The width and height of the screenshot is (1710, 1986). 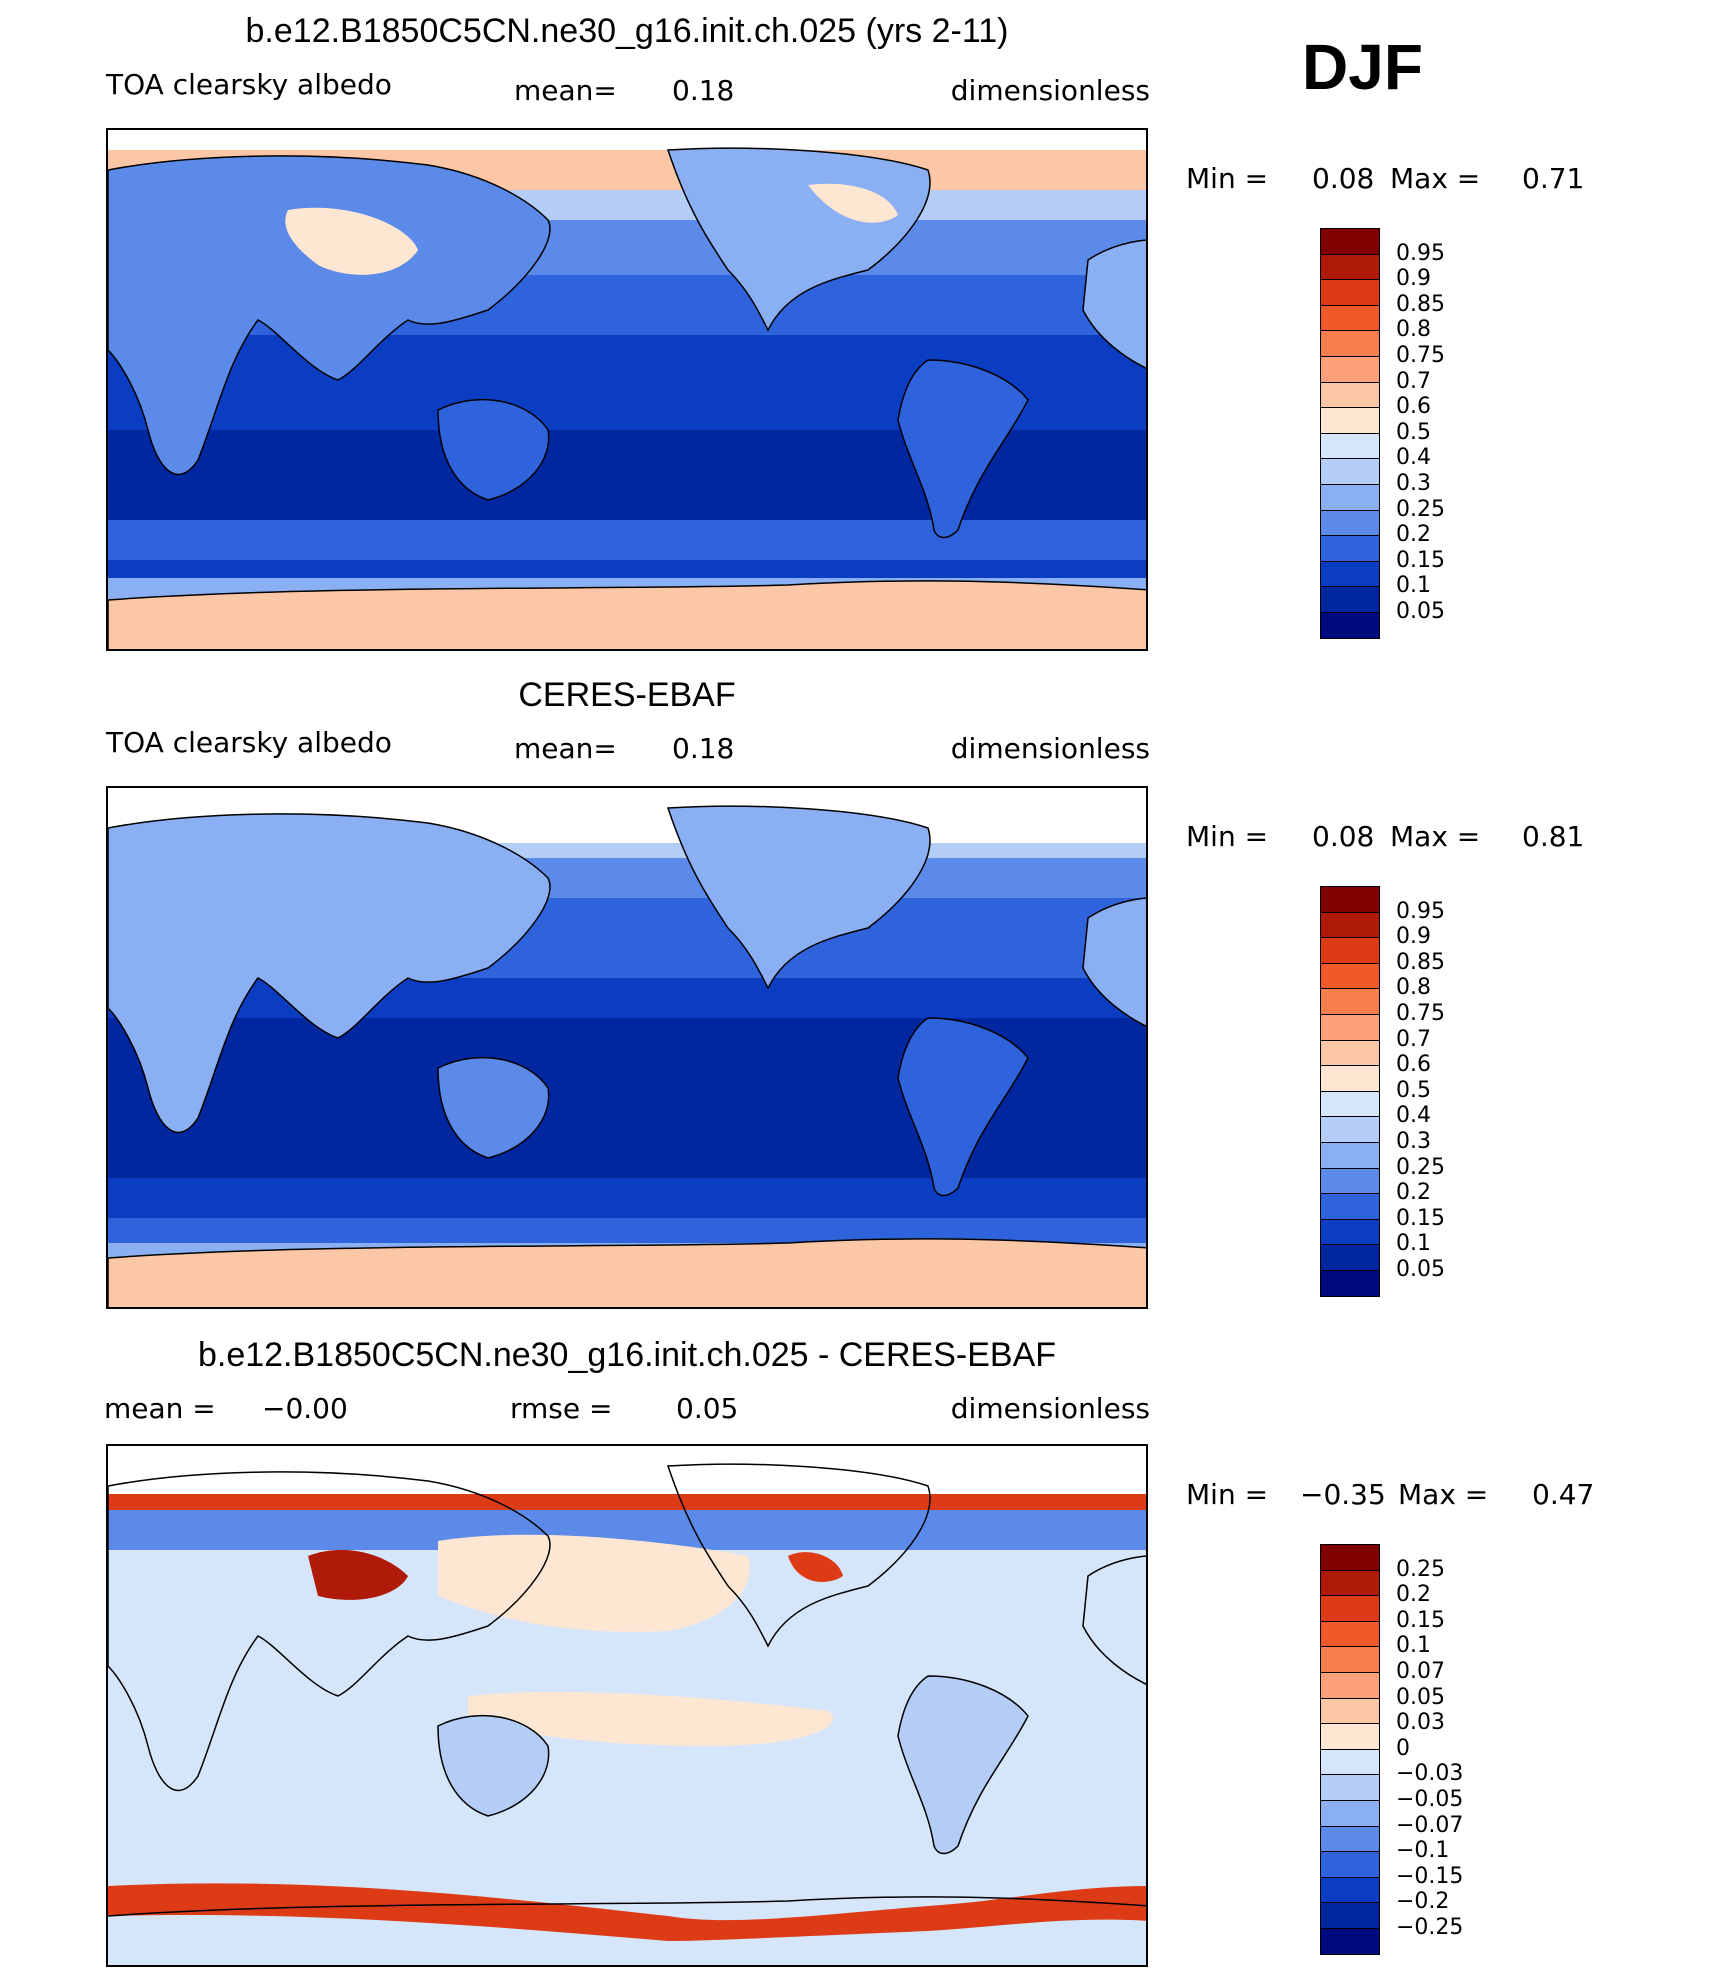 I want to click on panel1-mean-value: 0.18, so click(x=703, y=90).